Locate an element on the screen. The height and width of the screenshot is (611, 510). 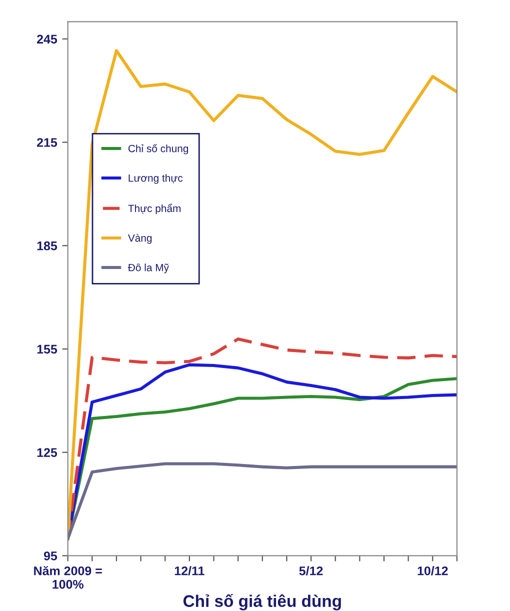
x-axis-title: Chỉ số giá tiêu dùng is located at coordinates (262, 602).